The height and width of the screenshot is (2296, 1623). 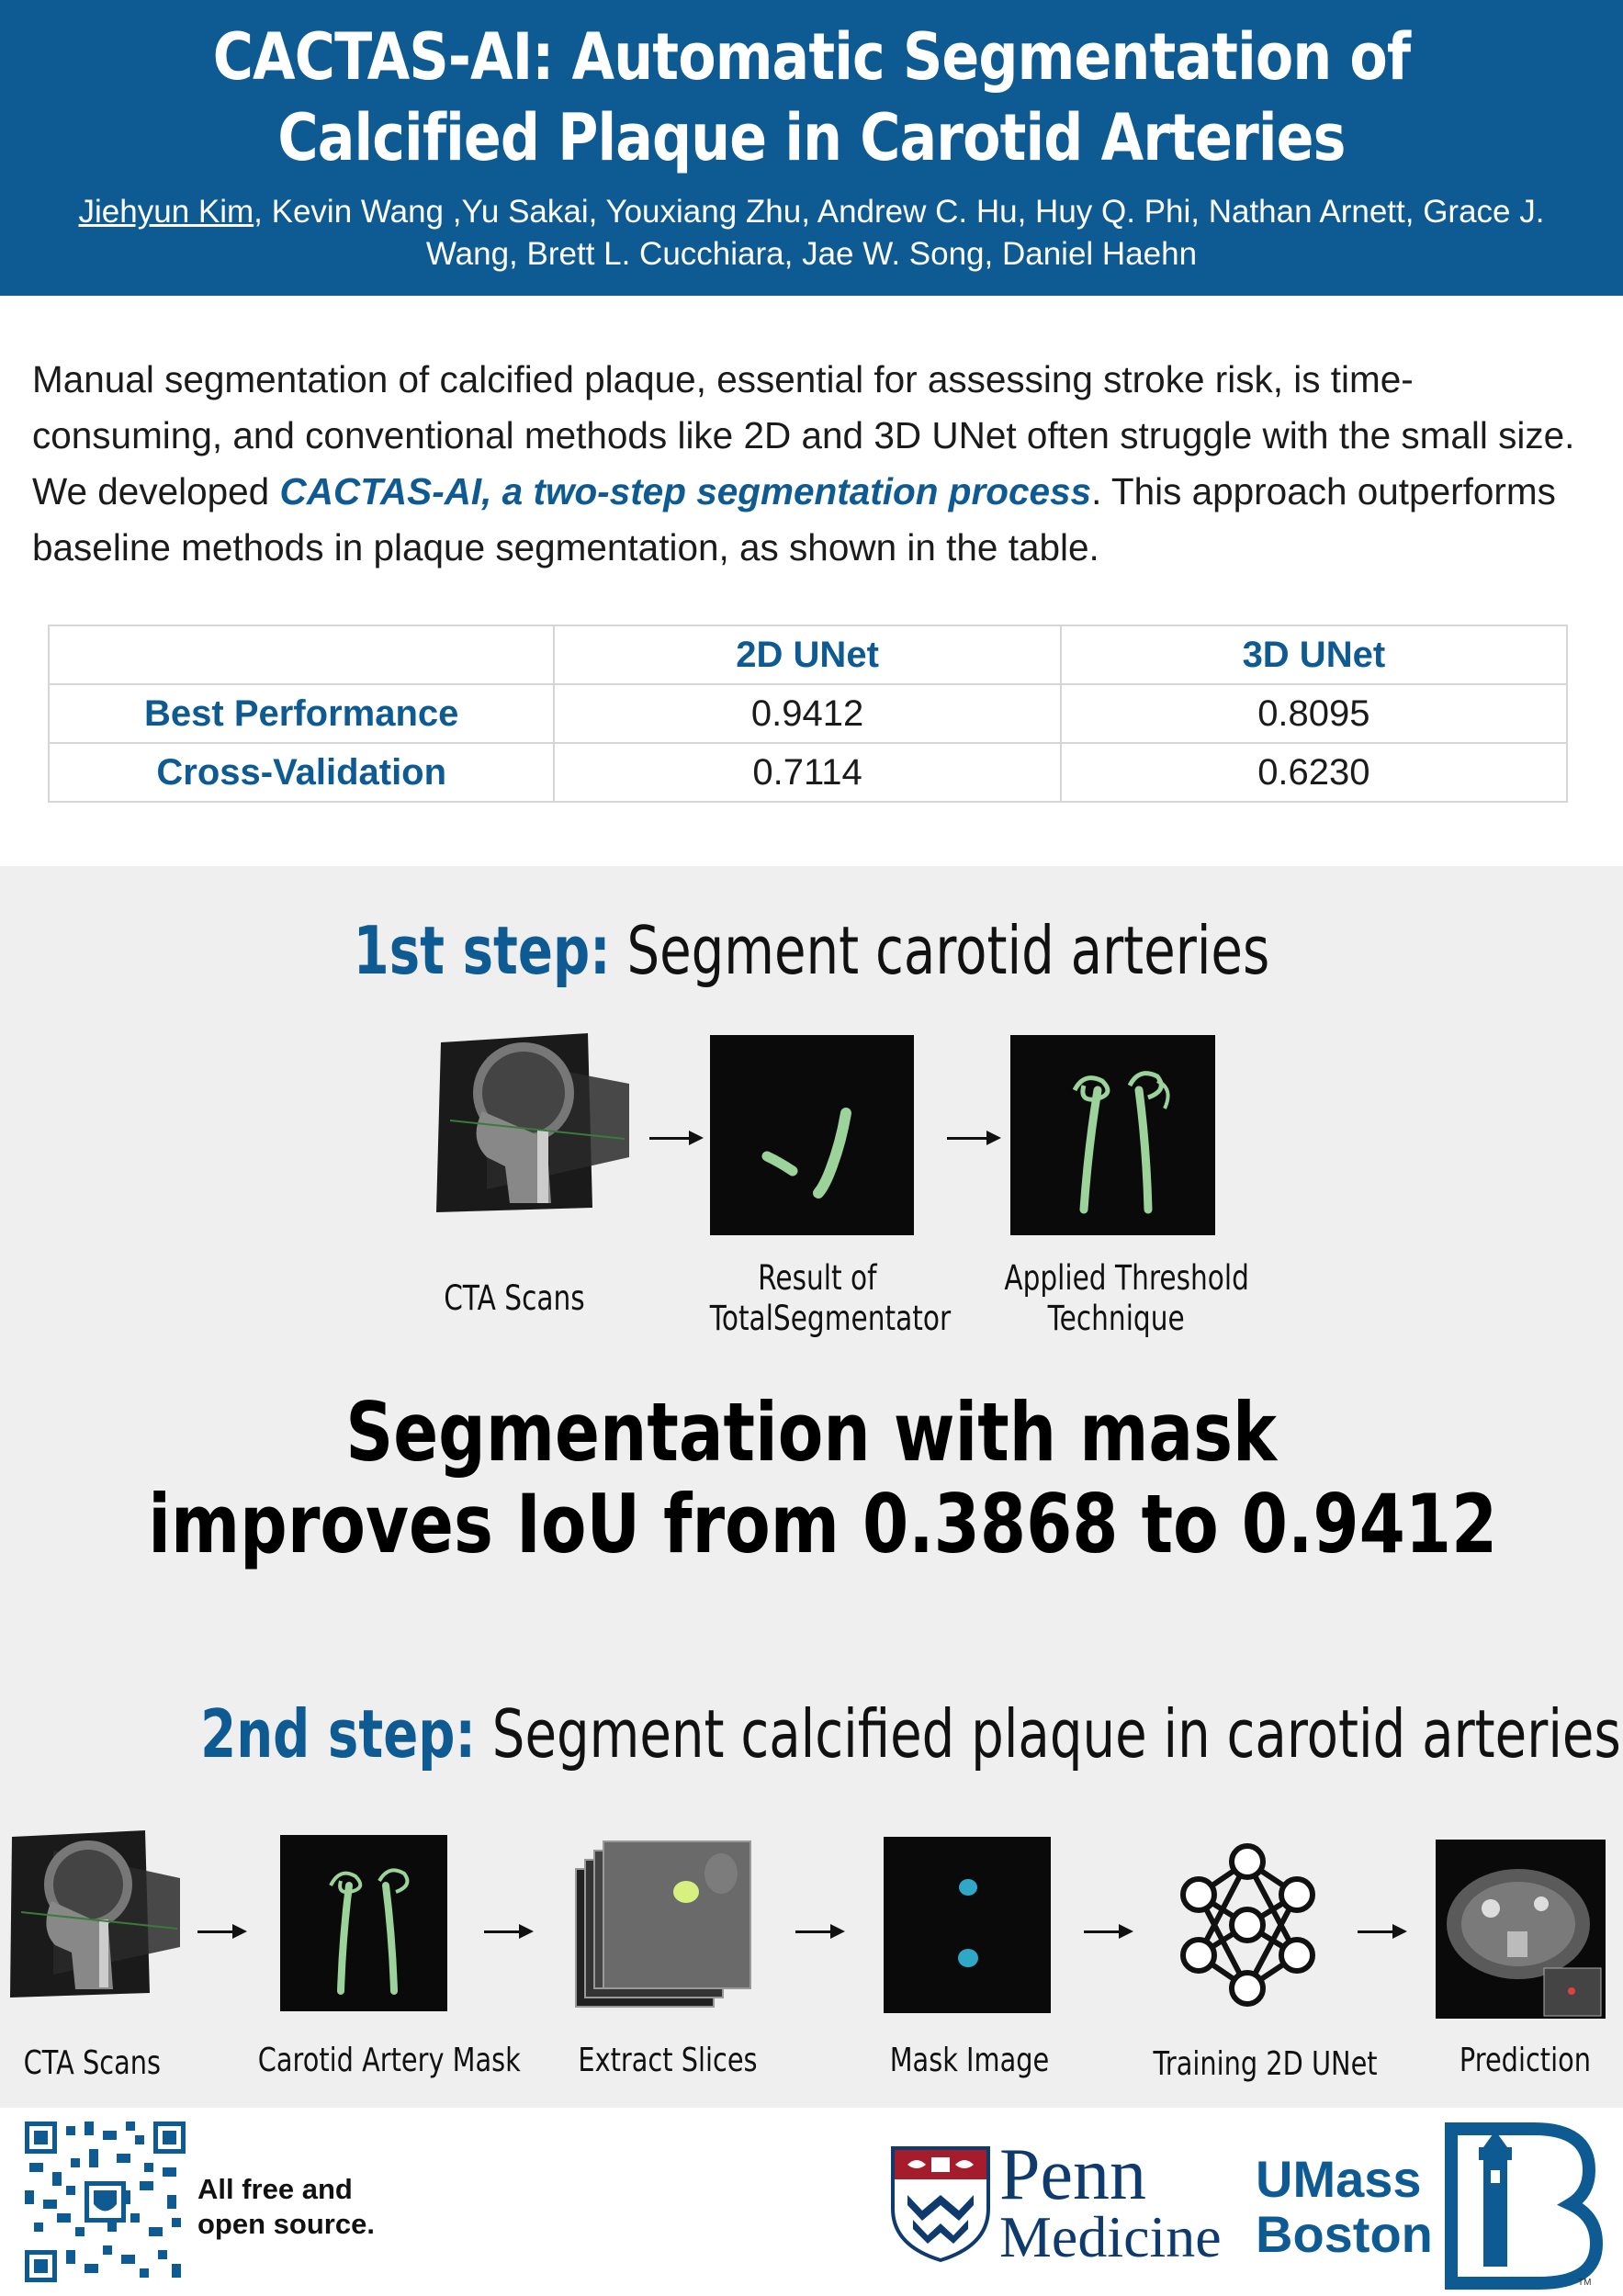 What do you see at coordinates (1524, 2206) in the screenshot?
I see `umass-boston-b-icon` at bounding box center [1524, 2206].